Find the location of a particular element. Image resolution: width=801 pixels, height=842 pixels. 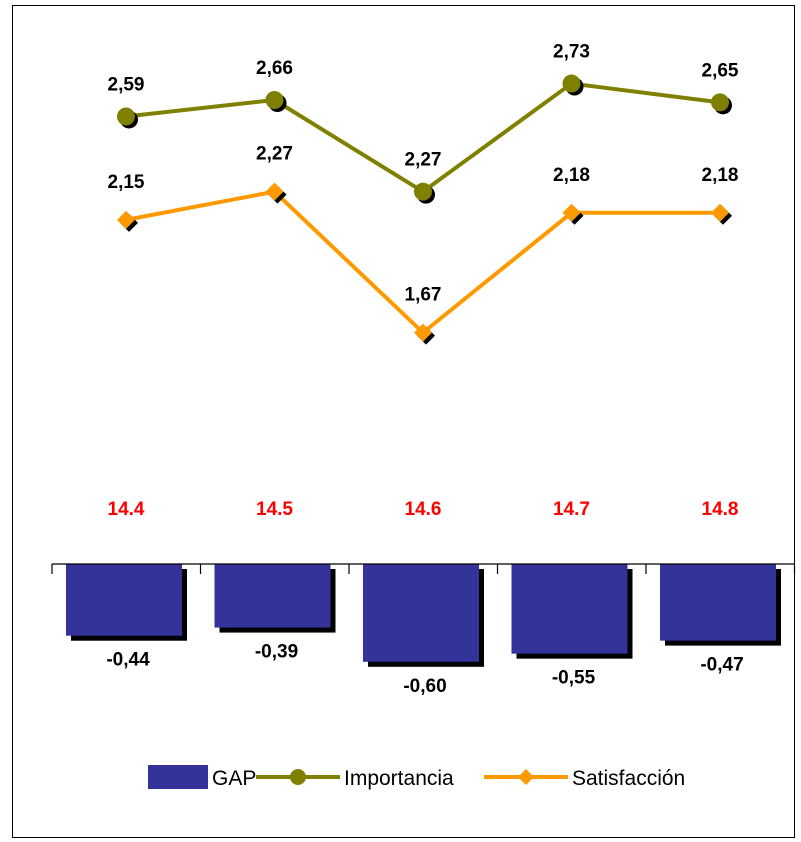

importancia-label-0: 2,59 is located at coordinates (126, 84).